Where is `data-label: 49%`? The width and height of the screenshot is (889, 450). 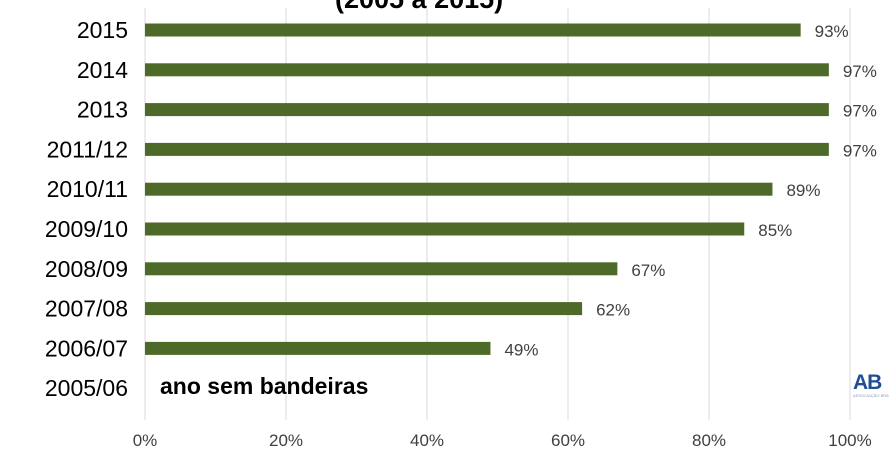 data-label: 49% is located at coordinates (521, 349).